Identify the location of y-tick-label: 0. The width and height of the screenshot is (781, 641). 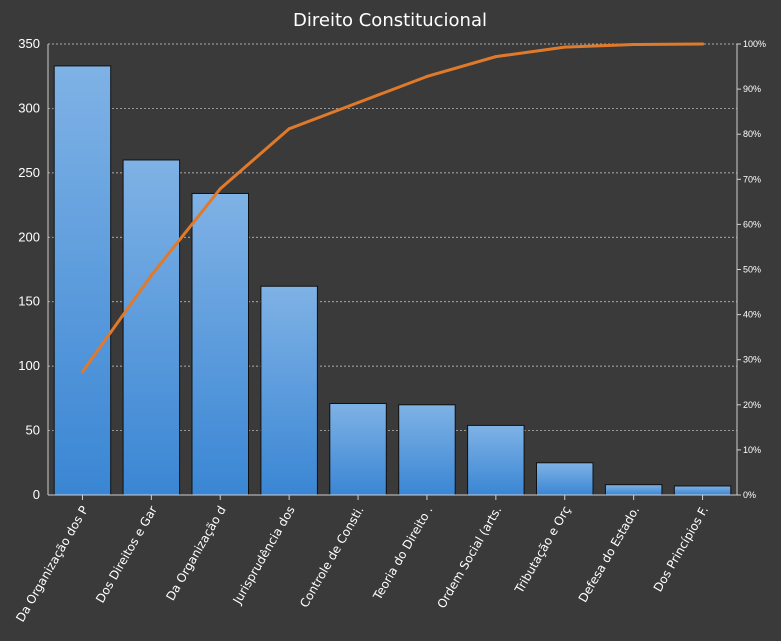
(36, 494).